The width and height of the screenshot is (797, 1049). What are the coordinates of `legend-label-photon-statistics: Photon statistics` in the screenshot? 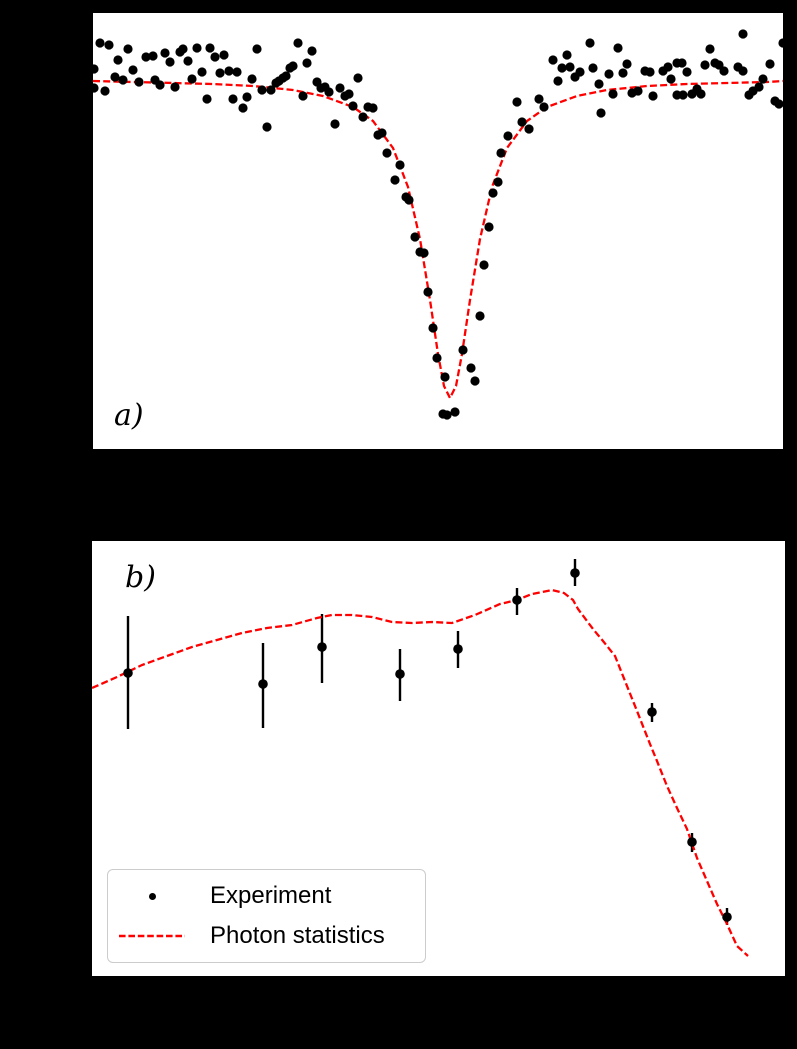 It's located at (297, 935).